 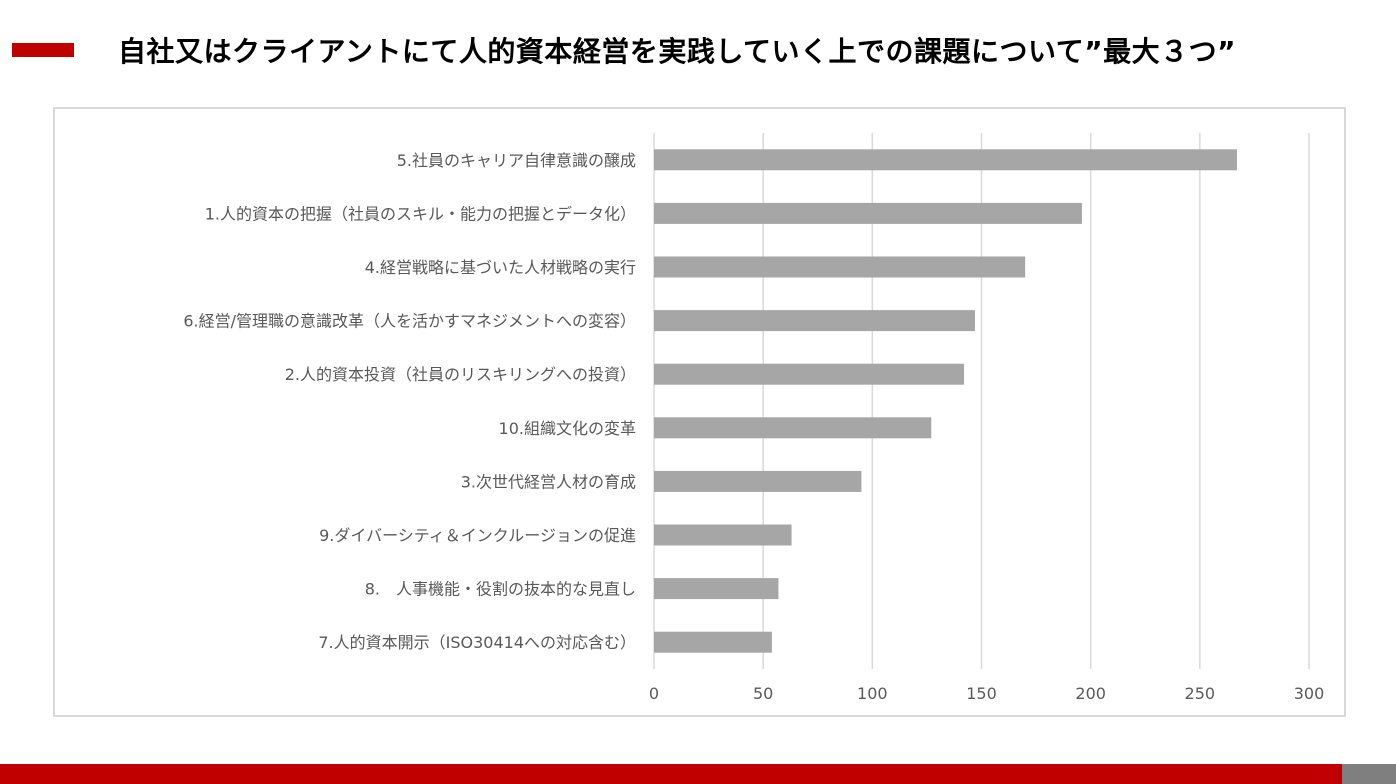 What do you see at coordinates (654, 693) in the screenshot?
I see `x-tick-label: 0` at bounding box center [654, 693].